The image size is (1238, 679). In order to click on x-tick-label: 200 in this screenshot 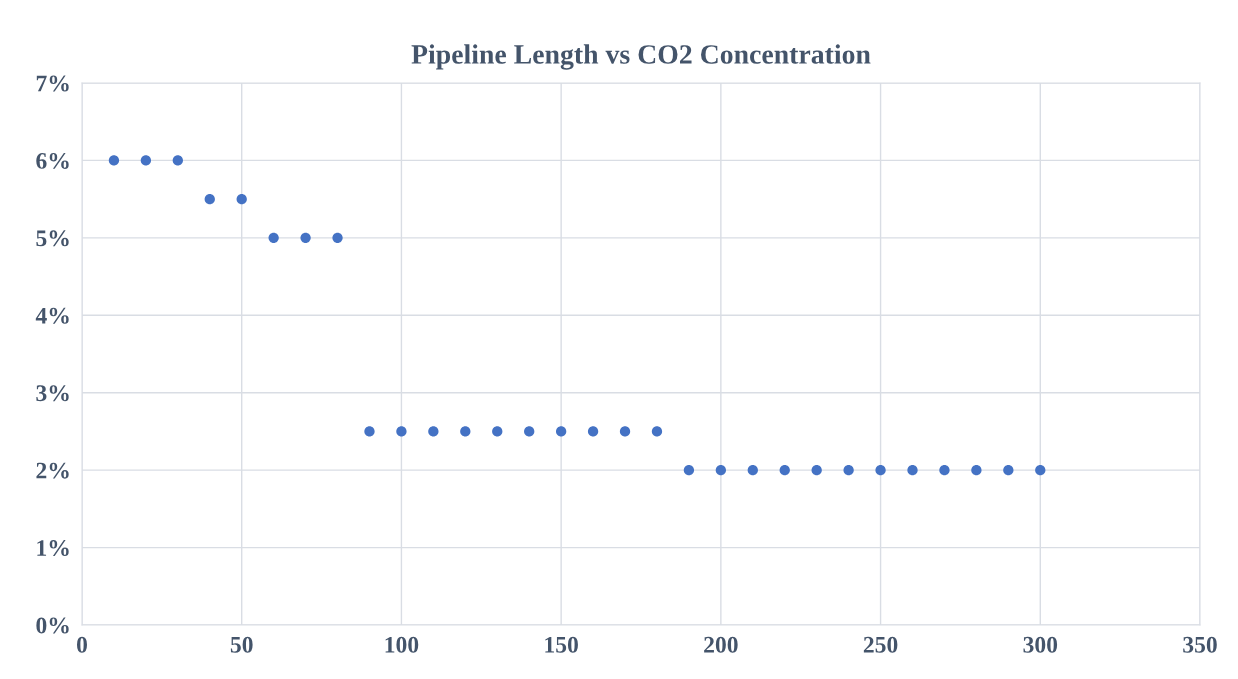, I will do `click(721, 644)`.